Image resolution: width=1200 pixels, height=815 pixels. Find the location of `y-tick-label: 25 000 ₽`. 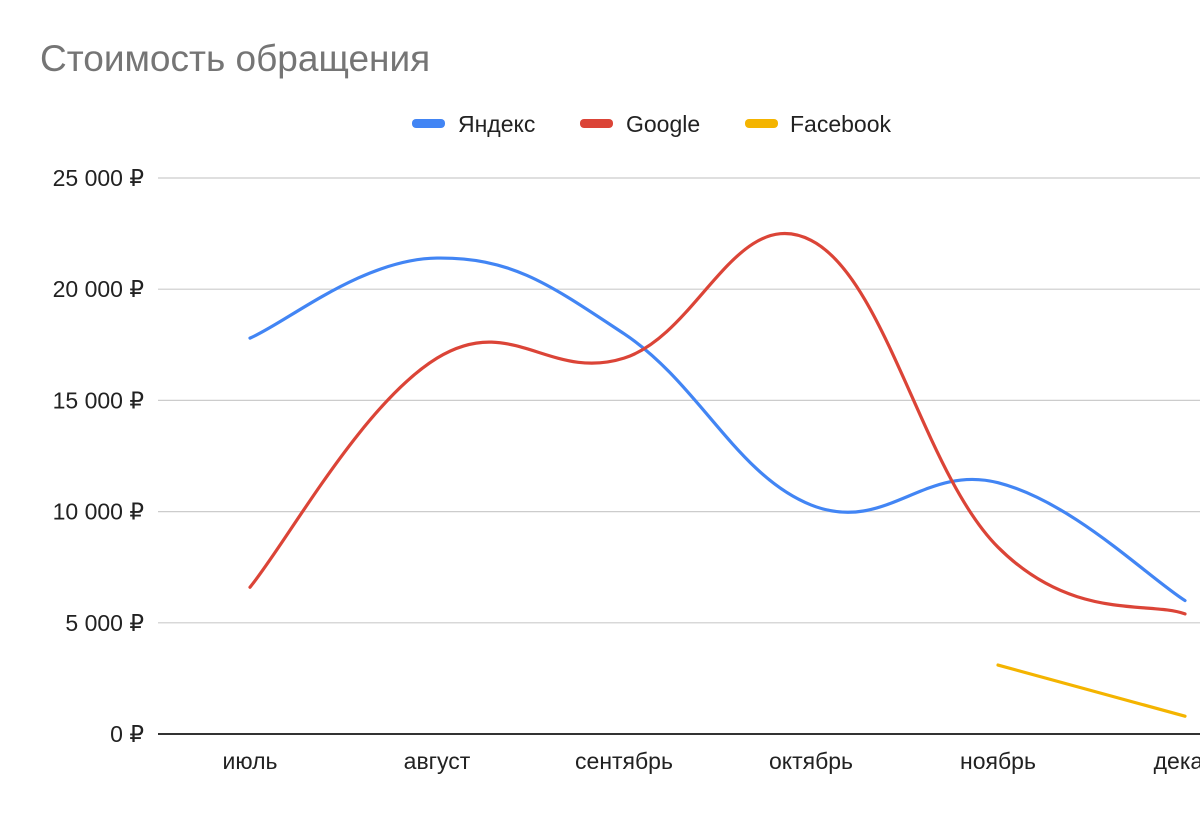

y-tick-label: 25 000 ₽ is located at coordinates (98, 178).